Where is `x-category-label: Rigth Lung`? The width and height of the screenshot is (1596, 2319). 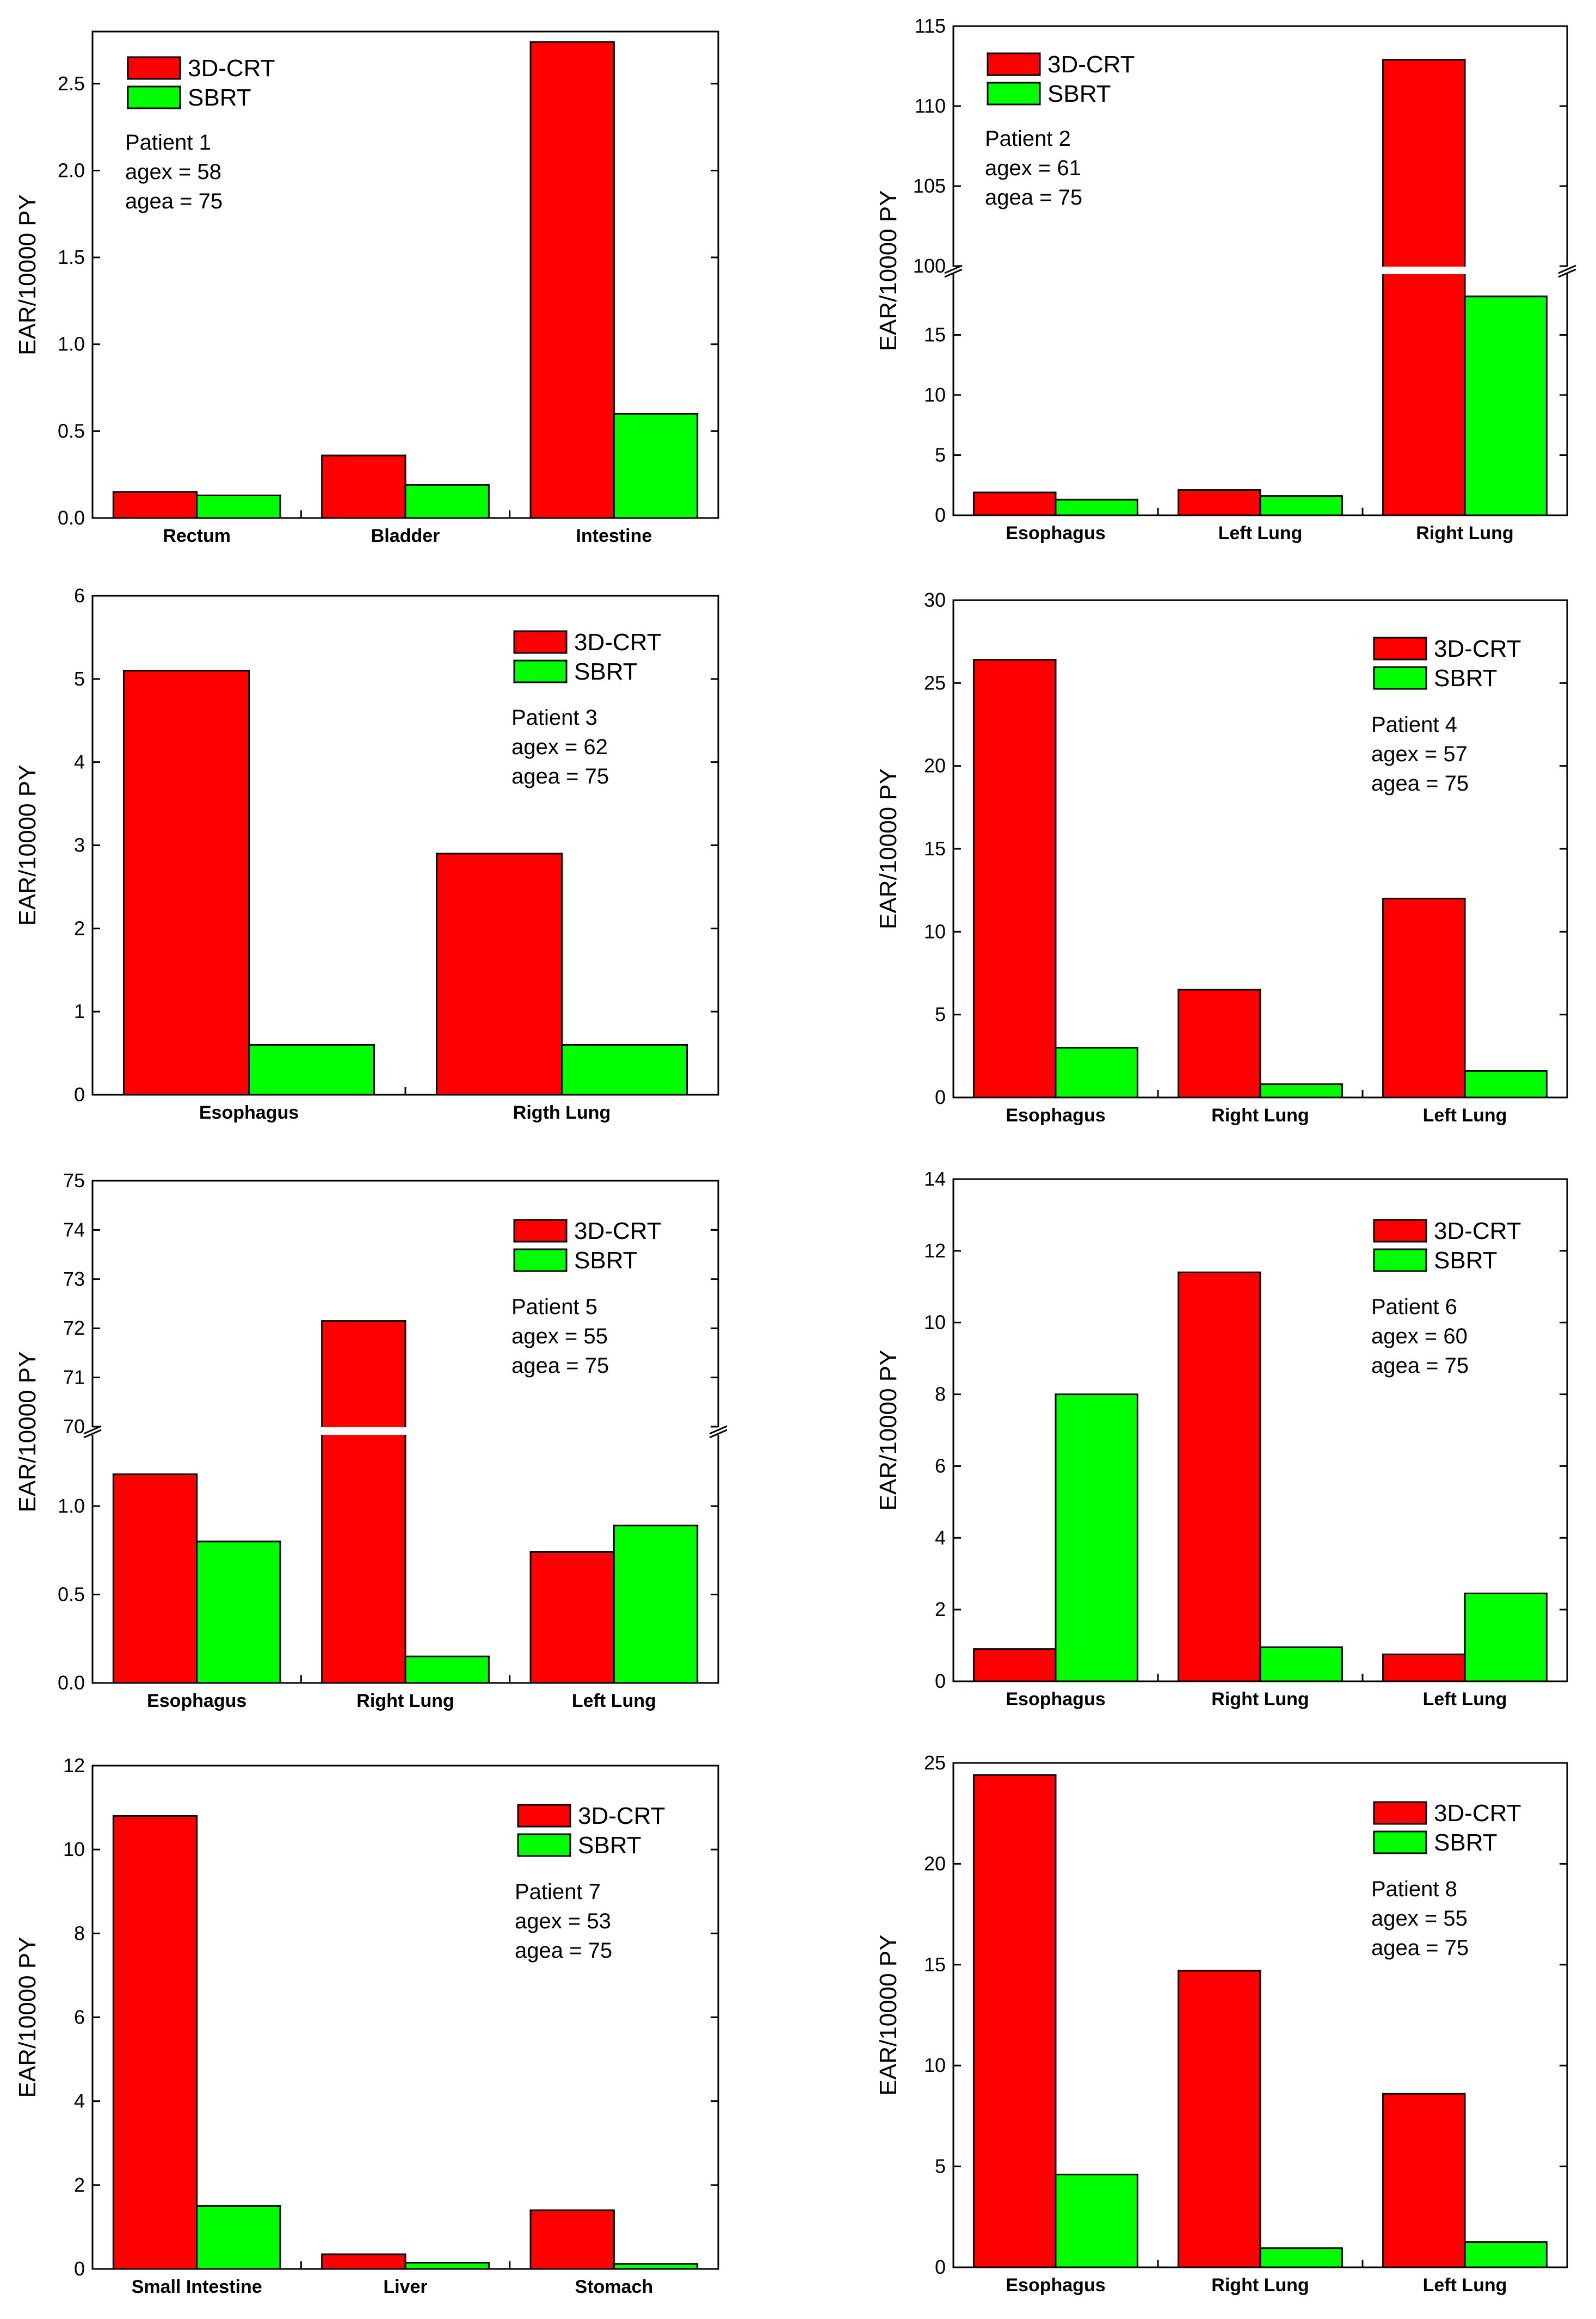 x-category-label: Rigth Lung is located at coordinates (562, 1112).